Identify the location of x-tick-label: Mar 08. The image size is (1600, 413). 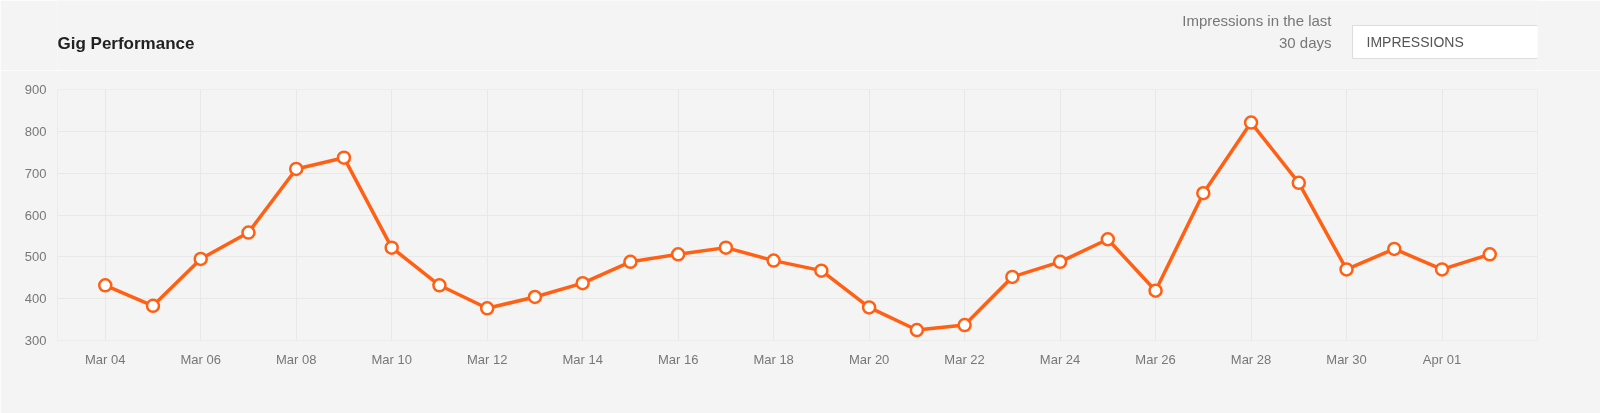
(296, 359).